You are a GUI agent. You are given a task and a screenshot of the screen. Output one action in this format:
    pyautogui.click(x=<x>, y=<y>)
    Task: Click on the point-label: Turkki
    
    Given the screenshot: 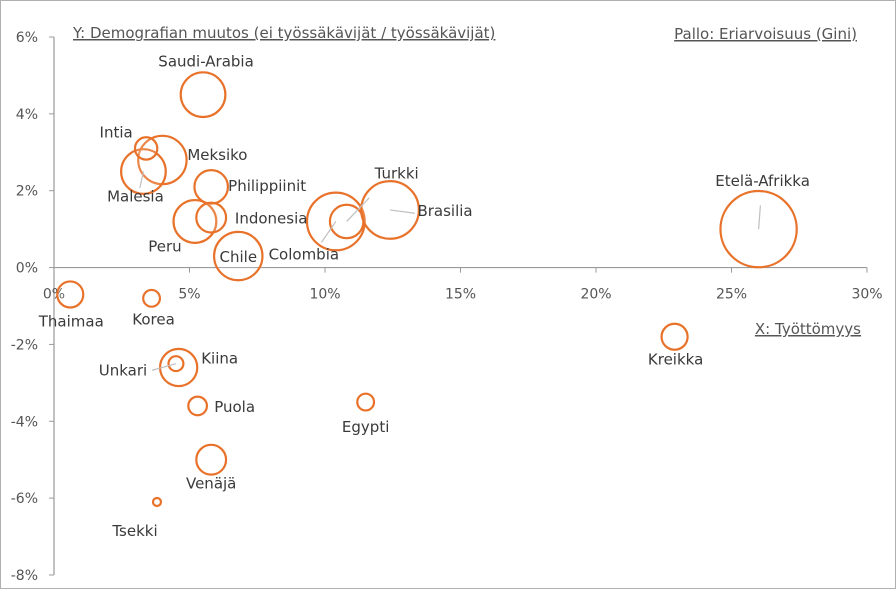 What is the action you would take?
    pyautogui.click(x=396, y=173)
    